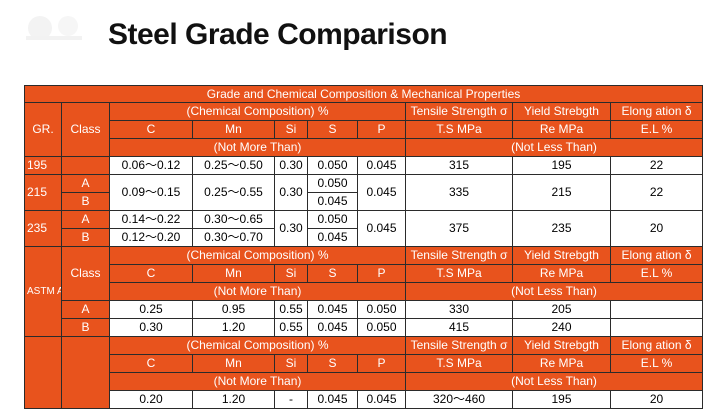 Image resolution: width=723 pixels, height=412 pixels. What do you see at coordinates (233, 219) in the screenshot?
I see `mn-cell: 0.30～0.65` at bounding box center [233, 219].